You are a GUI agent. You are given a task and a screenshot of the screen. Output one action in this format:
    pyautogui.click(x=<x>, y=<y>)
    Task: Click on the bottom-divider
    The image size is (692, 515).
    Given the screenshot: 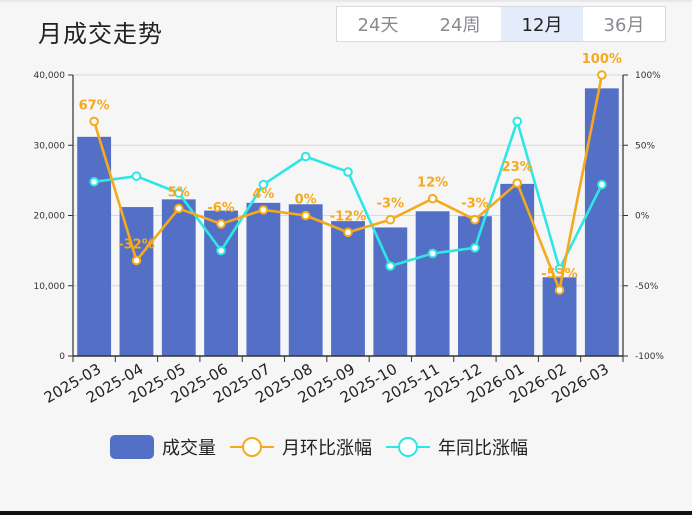 What is the action you would take?
    pyautogui.click(x=346, y=513)
    